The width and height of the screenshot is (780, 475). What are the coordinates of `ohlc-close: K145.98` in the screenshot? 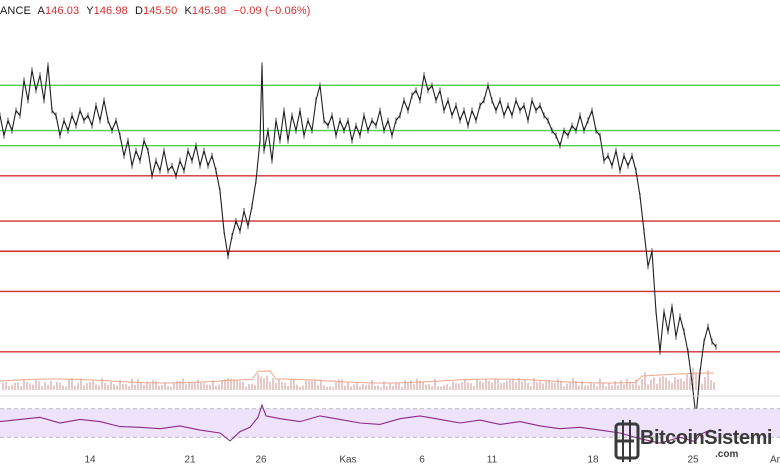 It's located at (205, 11).